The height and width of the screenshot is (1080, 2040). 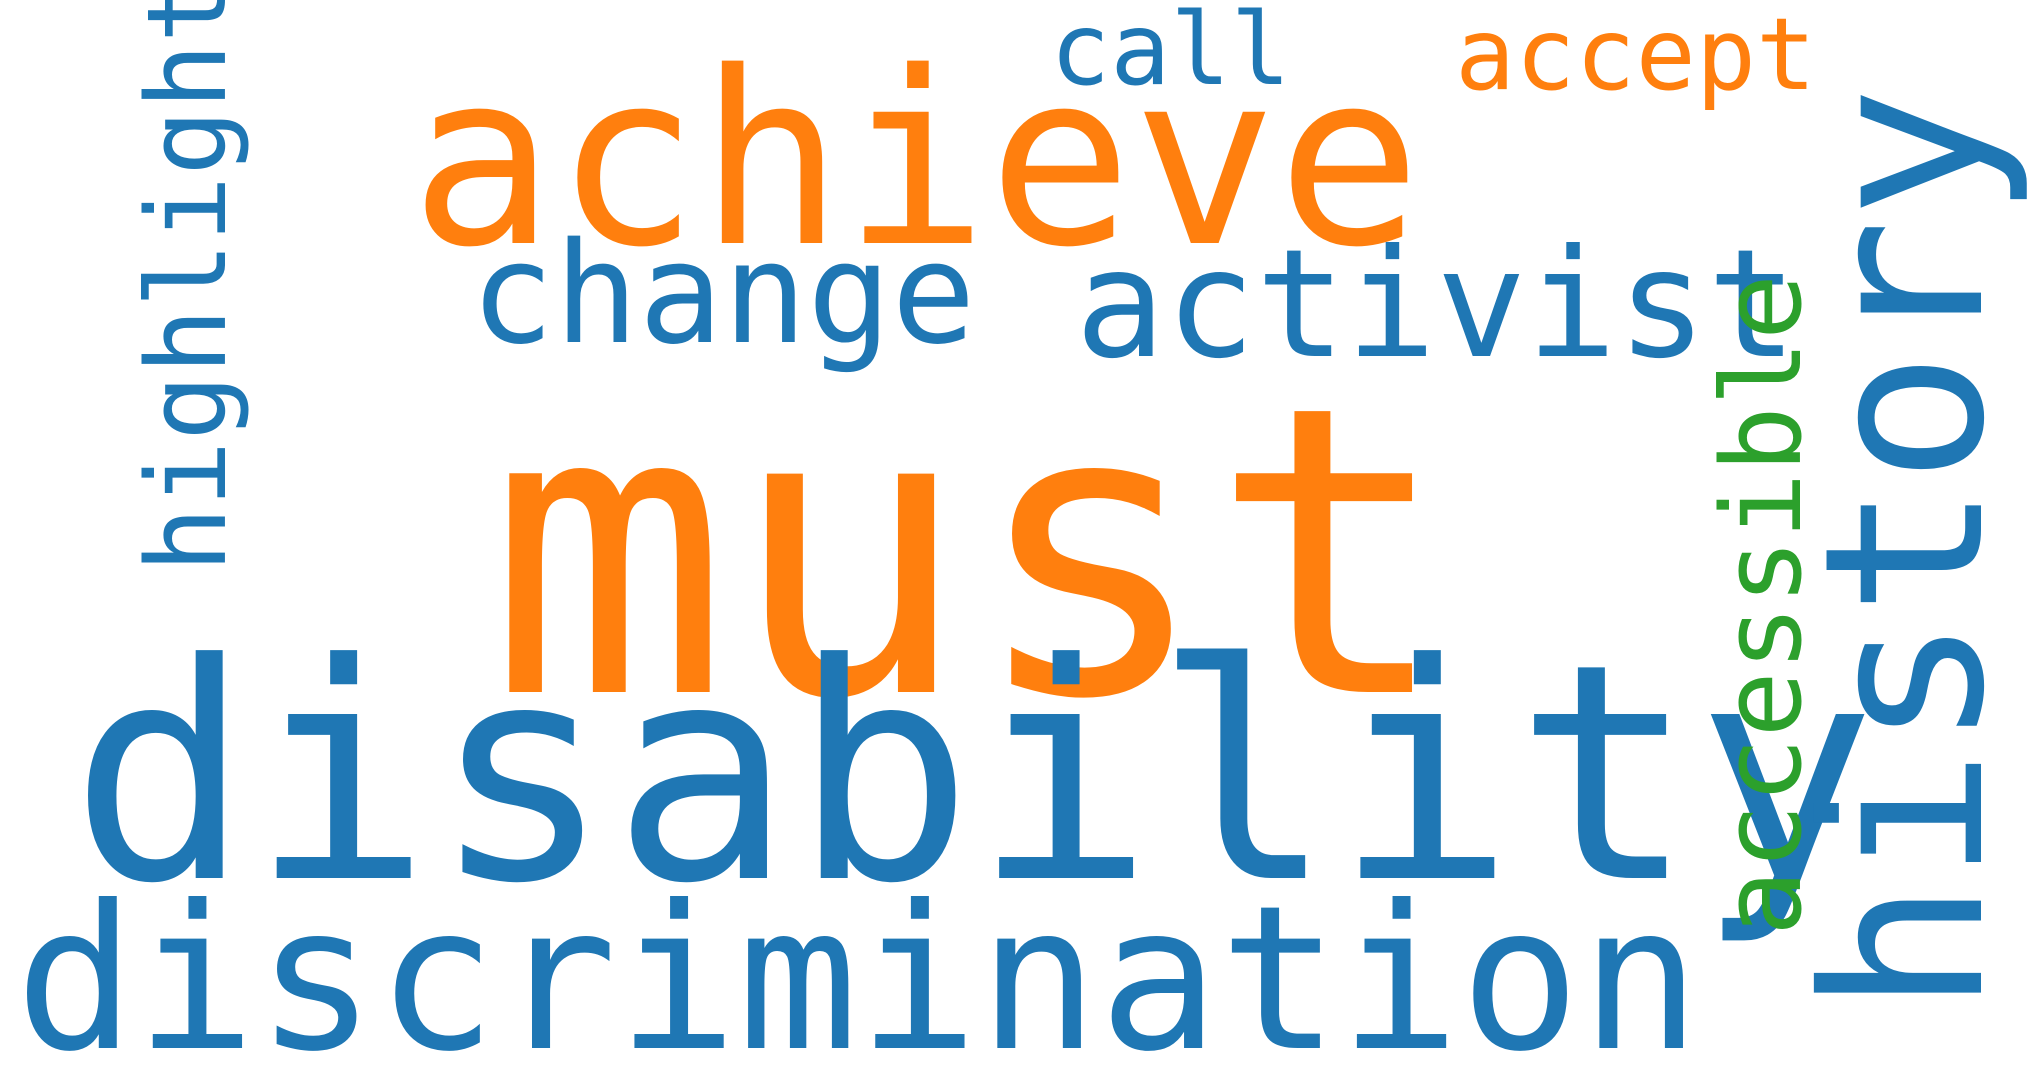 What do you see at coordinates (1170, 54) in the screenshot?
I see `word-call: call` at bounding box center [1170, 54].